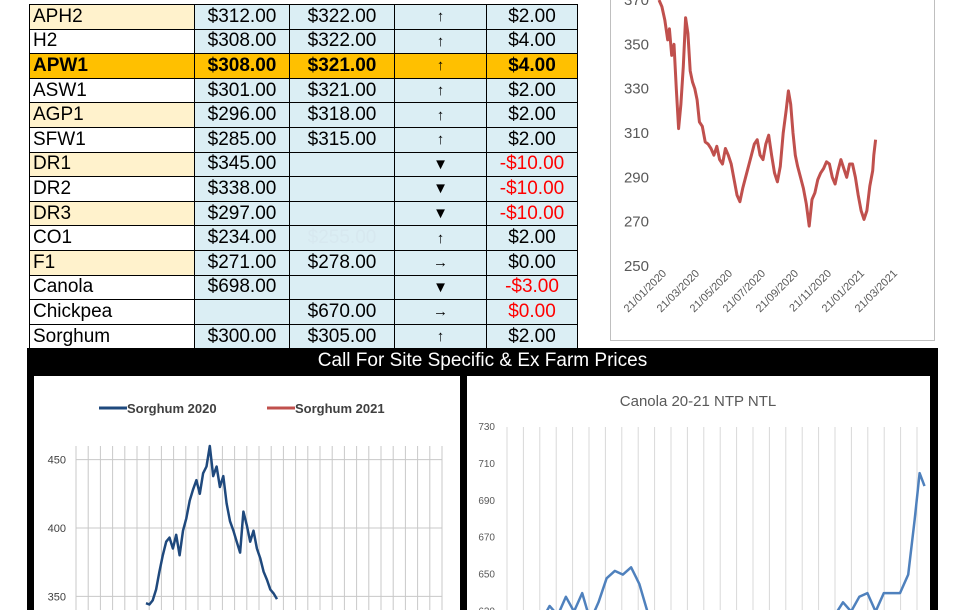 Image resolution: width=962 pixels, height=615 pixels. What do you see at coordinates (112, 66) in the screenshot?
I see `commodity-name: APW1` at bounding box center [112, 66].